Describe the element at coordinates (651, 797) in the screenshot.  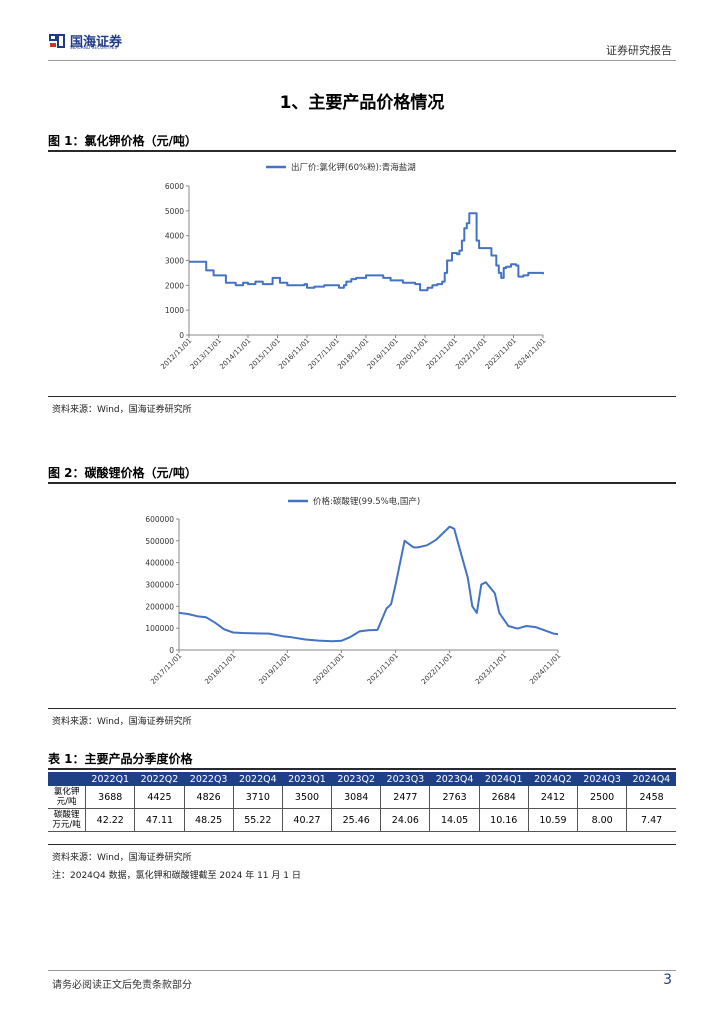
I see `table-cell: 2458` at that location.